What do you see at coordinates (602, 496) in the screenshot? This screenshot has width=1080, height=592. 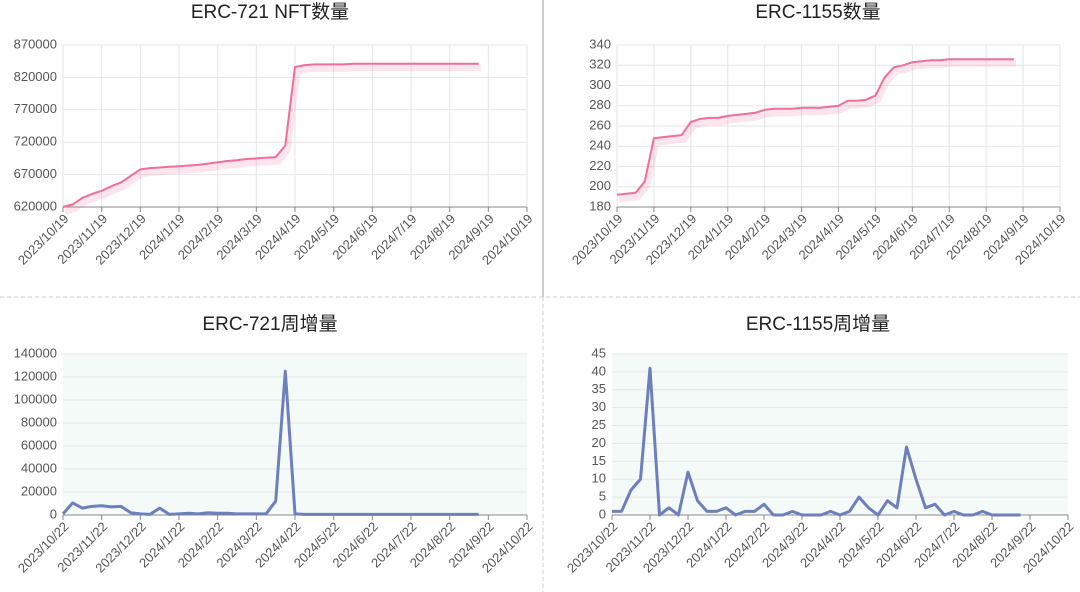 I see `y-tick-label: 5` at bounding box center [602, 496].